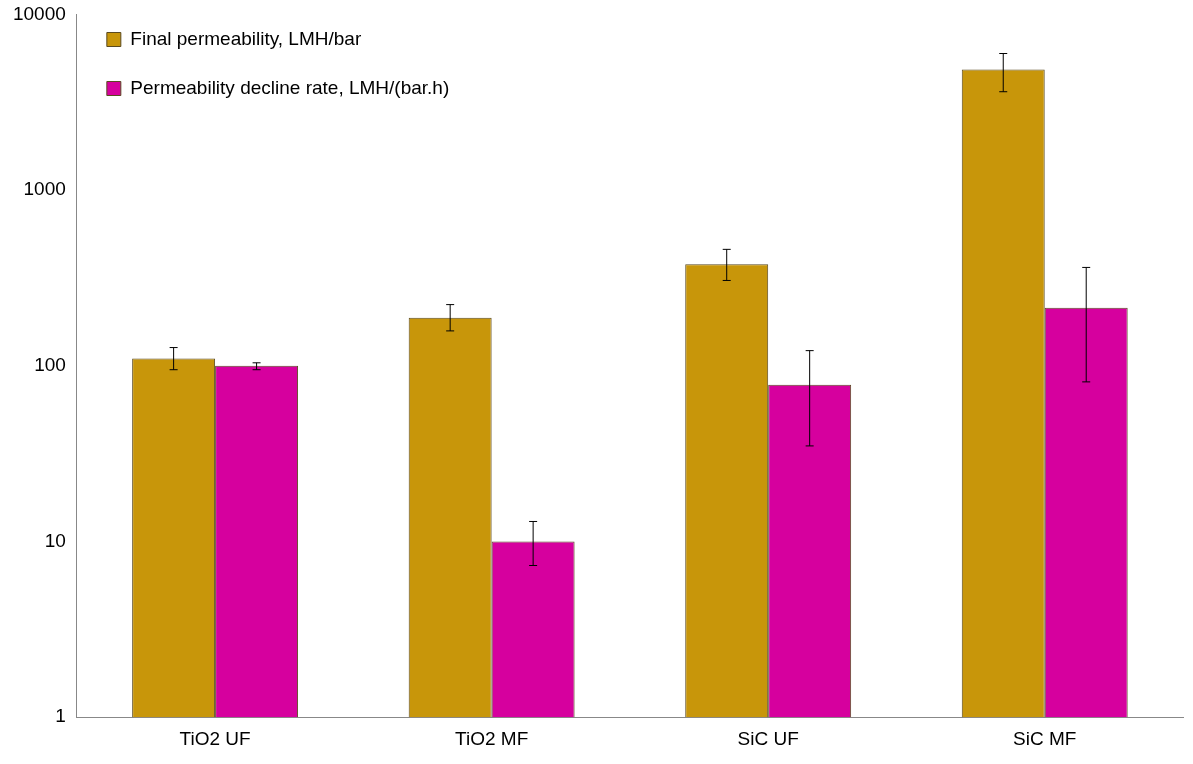 The width and height of the screenshot is (1193, 764). Describe the element at coordinates (215, 738) in the screenshot. I see `x-tick-label: TiO2 UF` at that location.